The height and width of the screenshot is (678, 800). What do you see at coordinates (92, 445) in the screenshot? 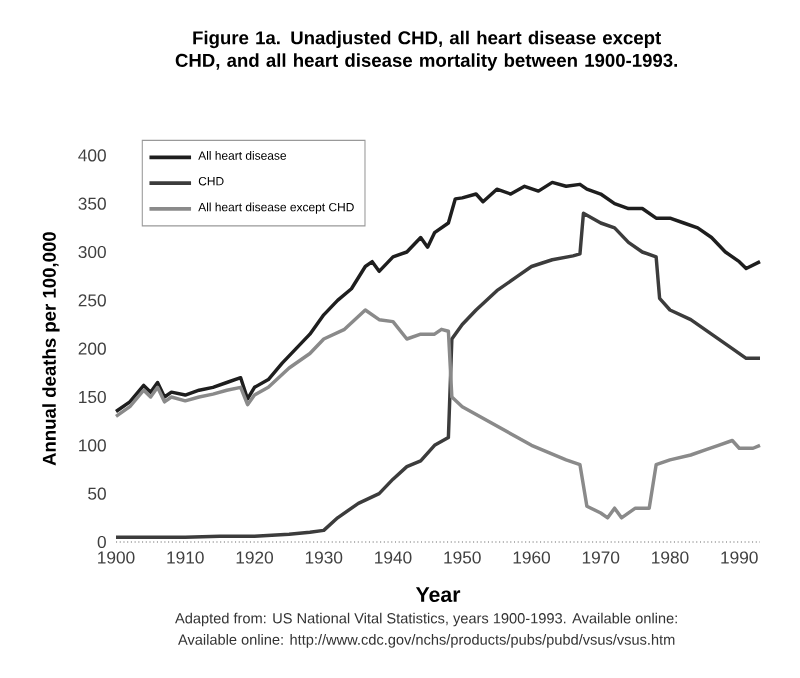
I see `y-tick-label: 100` at bounding box center [92, 445].